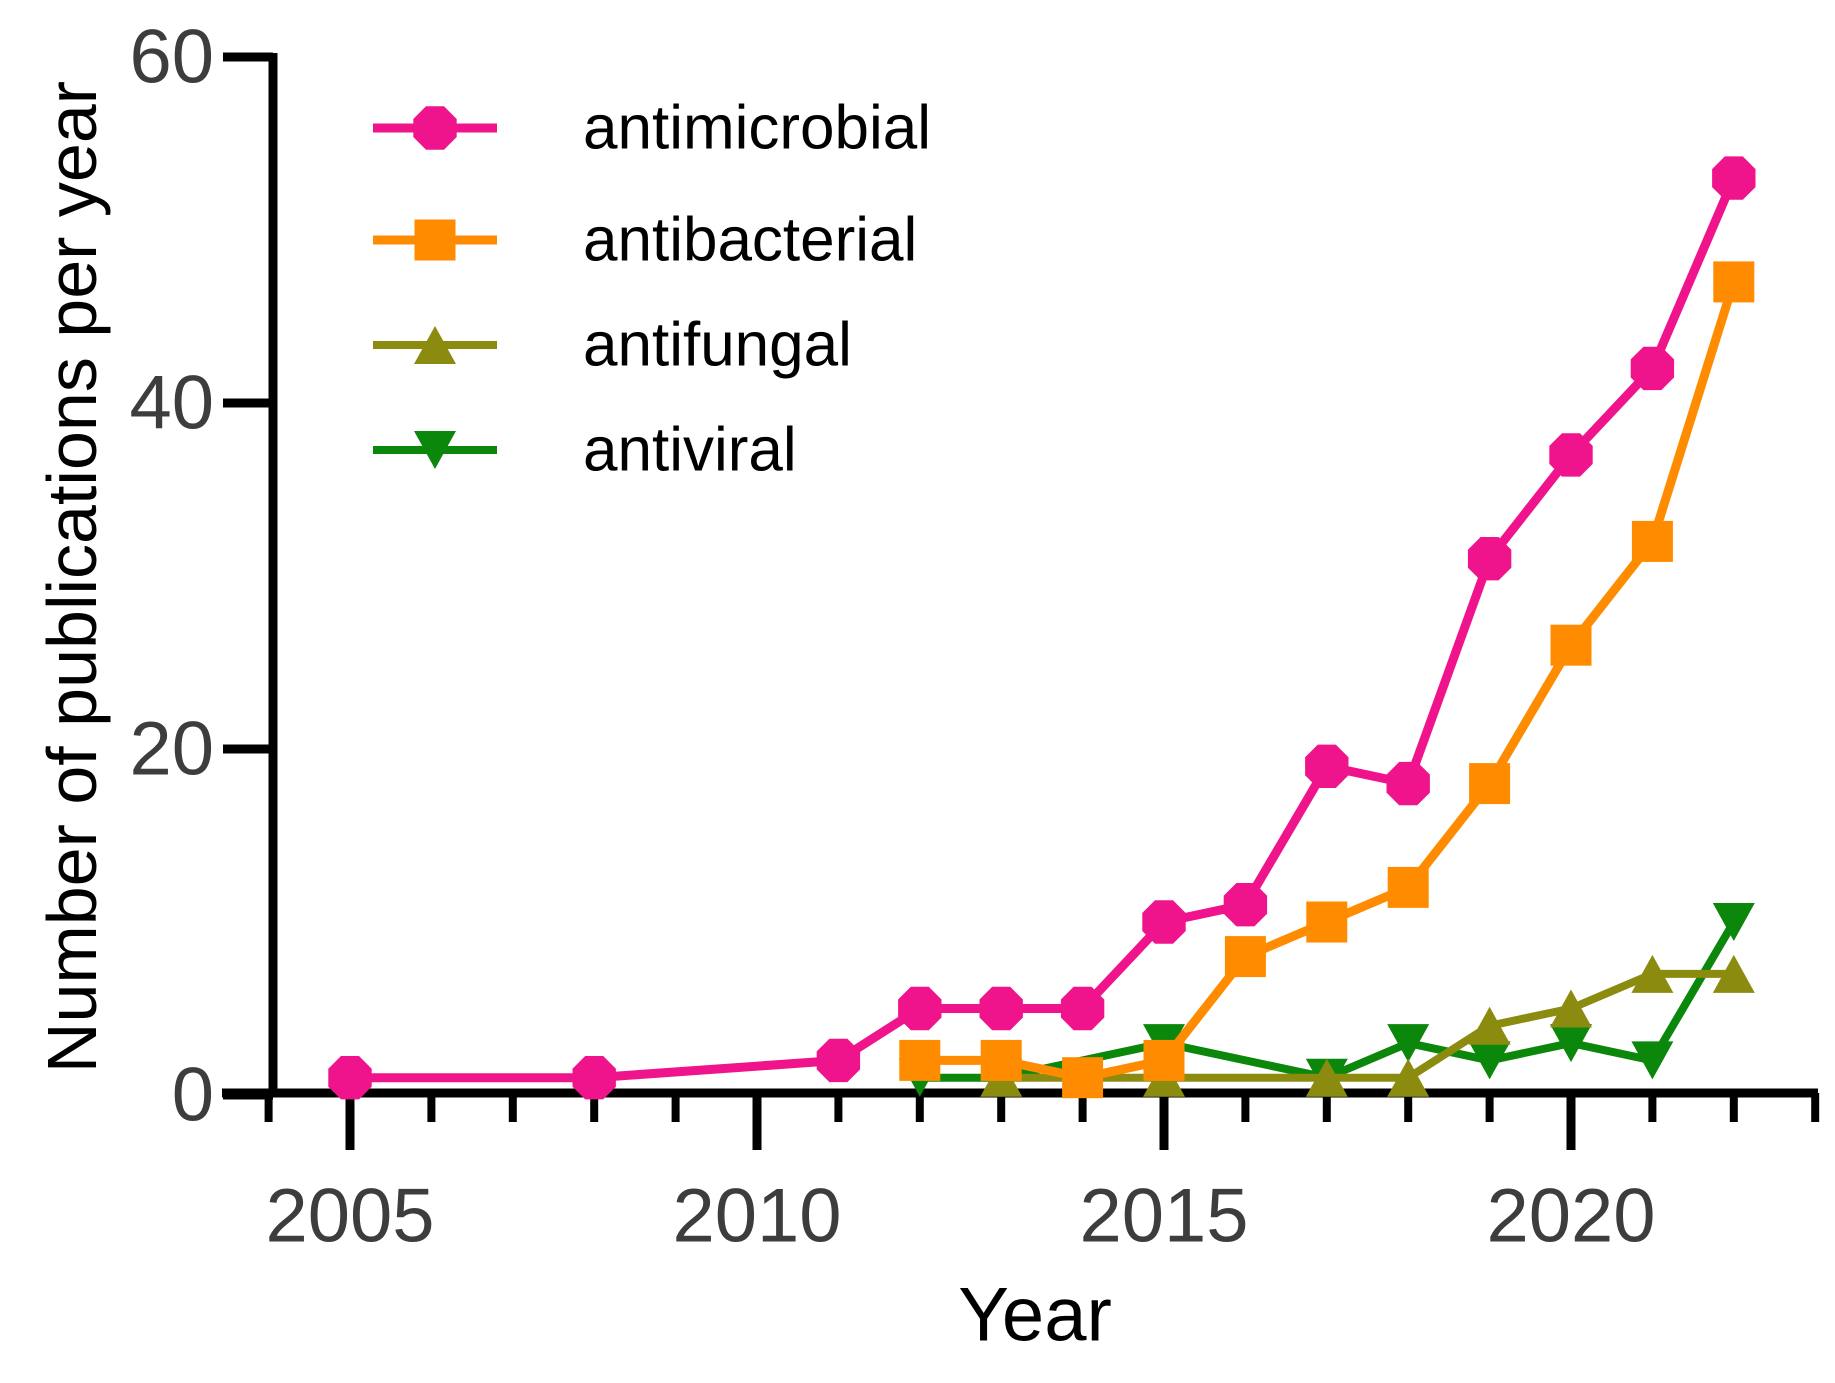 The width and height of the screenshot is (1835, 1383). I want to click on x-axis-title: Year, so click(1035, 1315).